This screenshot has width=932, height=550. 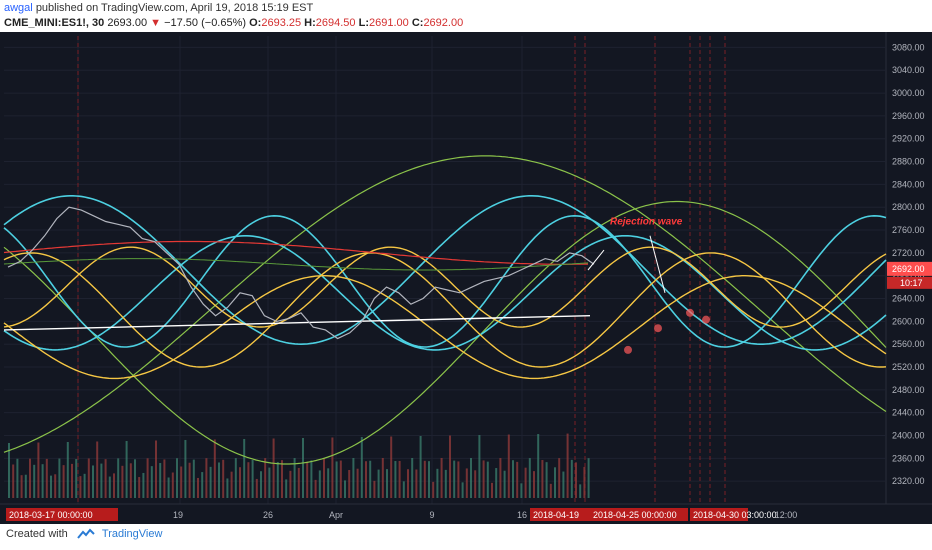 I want to click on close-value: 2692.00, so click(x=443, y=23).